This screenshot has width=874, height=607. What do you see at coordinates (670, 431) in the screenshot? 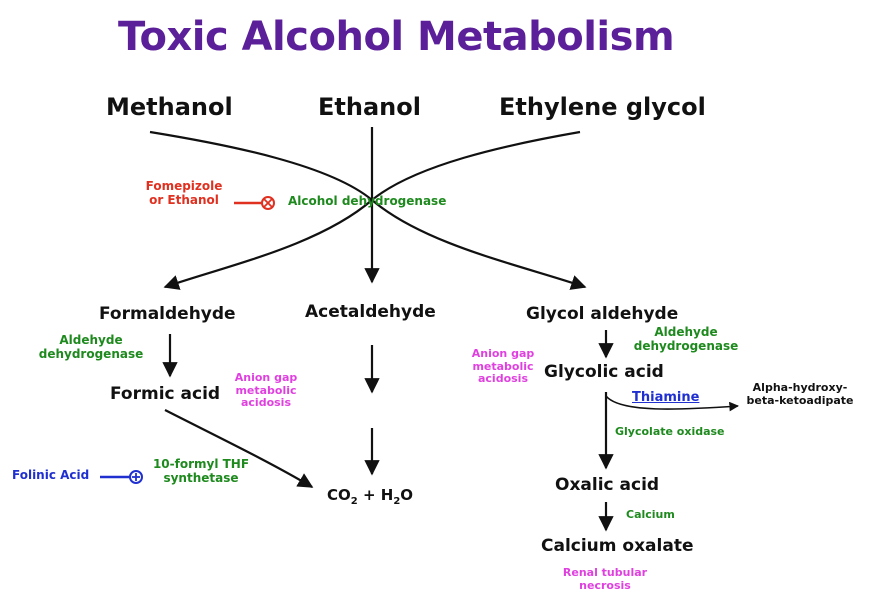
I see `glycolate-oxidase-label: Glycolate oxidase` at bounding box center [670, 431].